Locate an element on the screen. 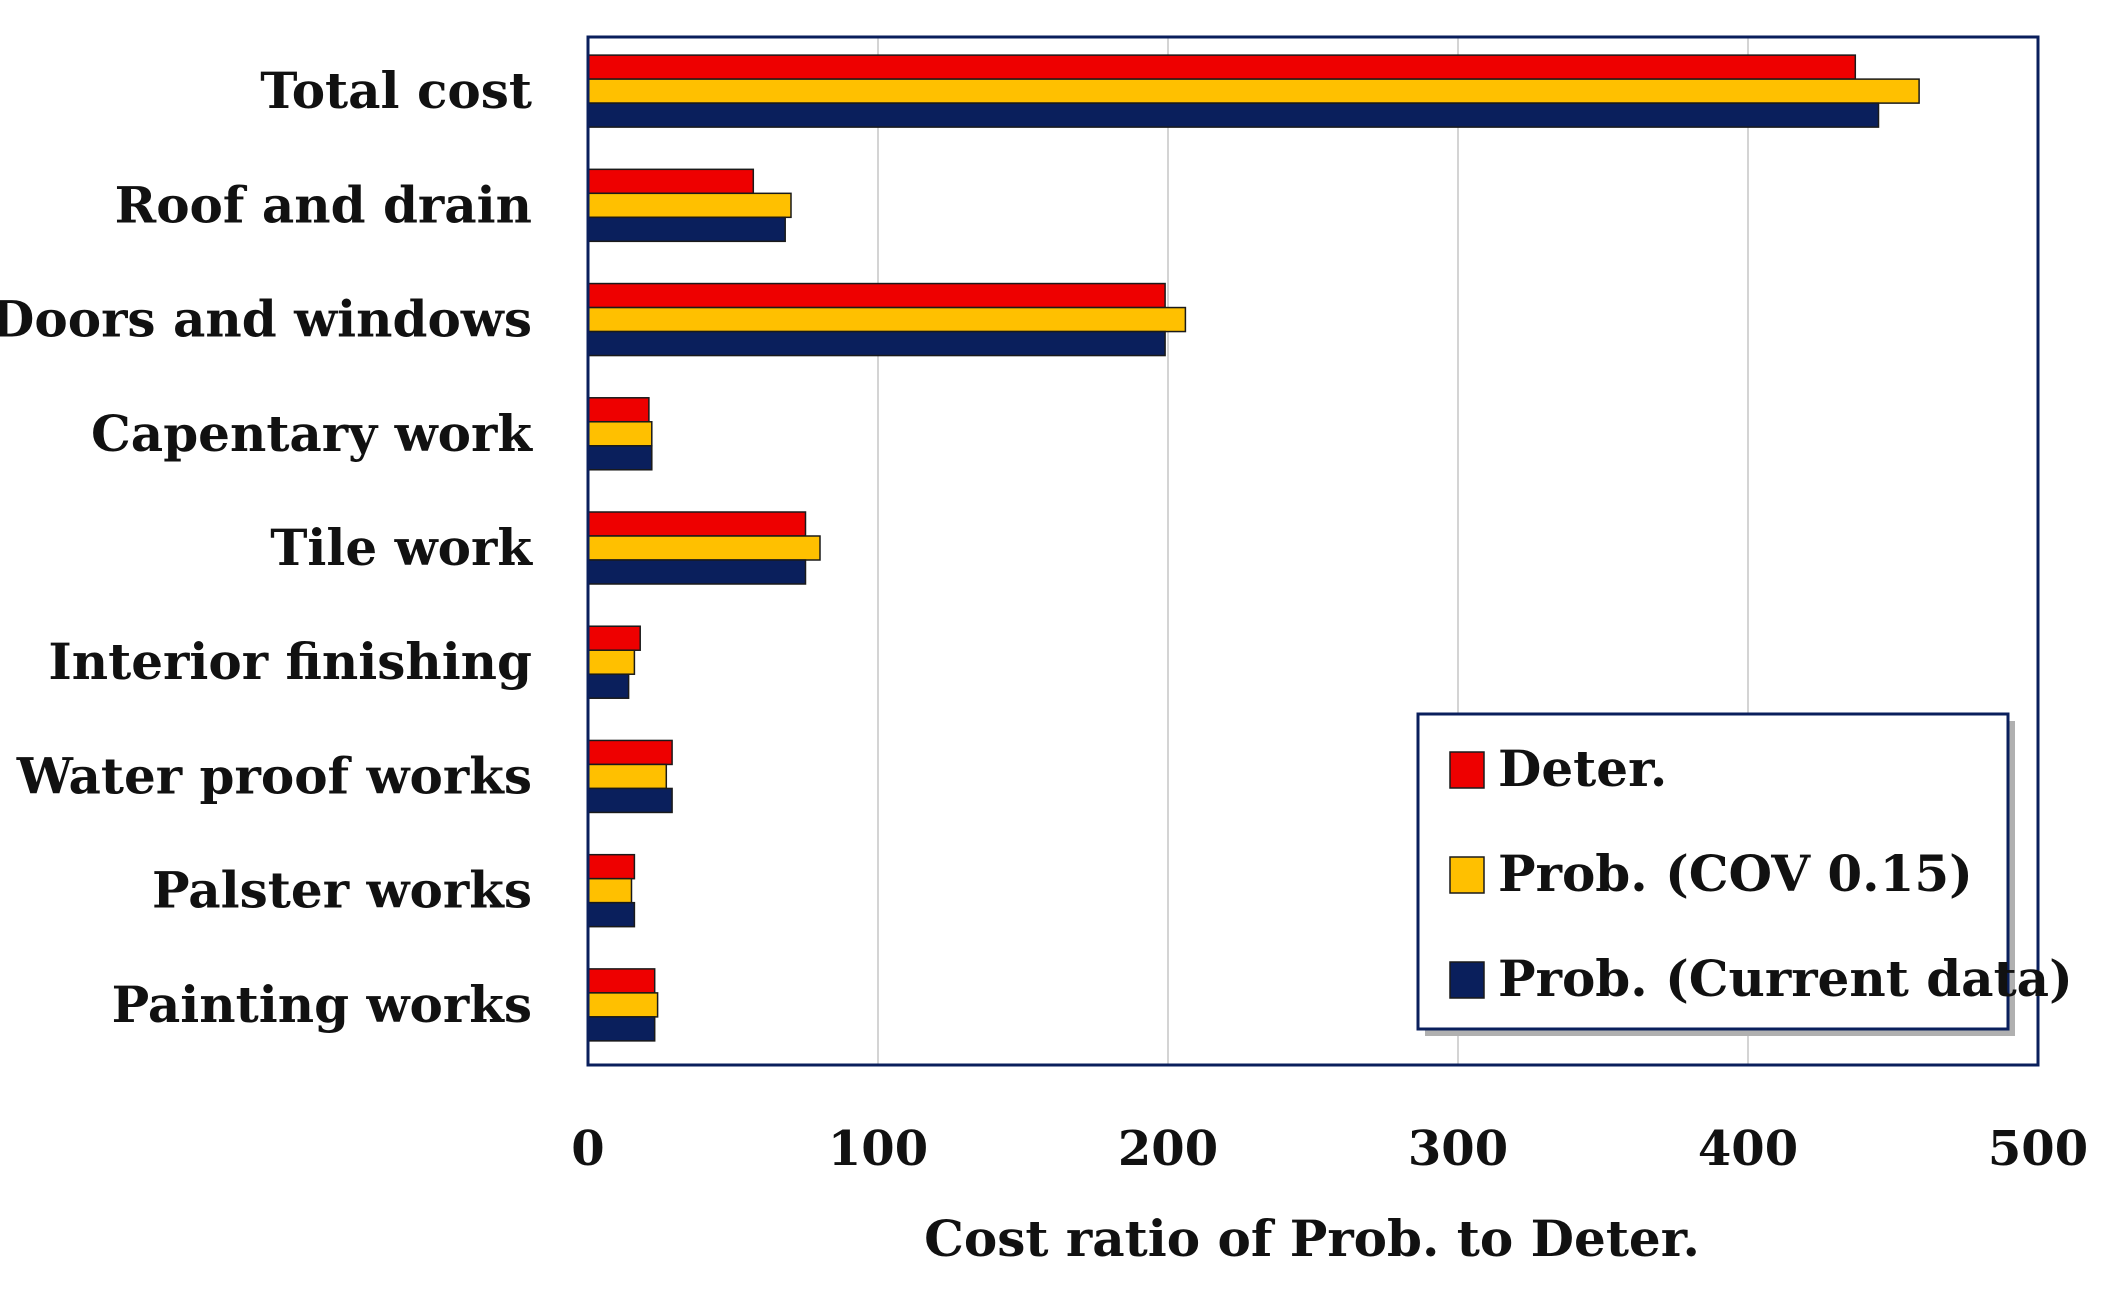  legend-label: Prob. (COV 0.15) is located at coordinates (1735, 873).